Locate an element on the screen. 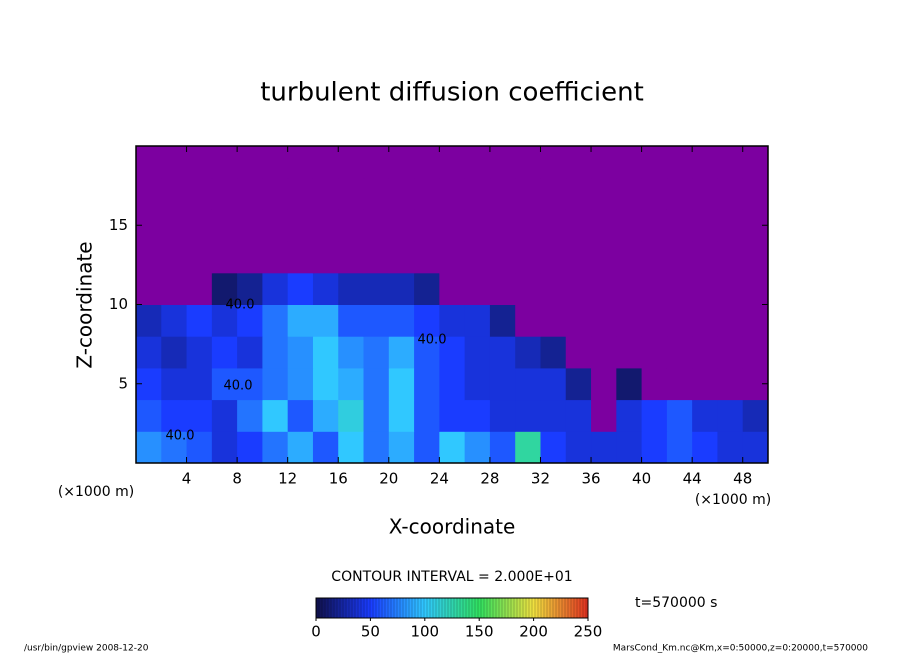 The height and width of the screenshot is (658, 904). x-tick-label: 12 is located at coordinates (287, 479).